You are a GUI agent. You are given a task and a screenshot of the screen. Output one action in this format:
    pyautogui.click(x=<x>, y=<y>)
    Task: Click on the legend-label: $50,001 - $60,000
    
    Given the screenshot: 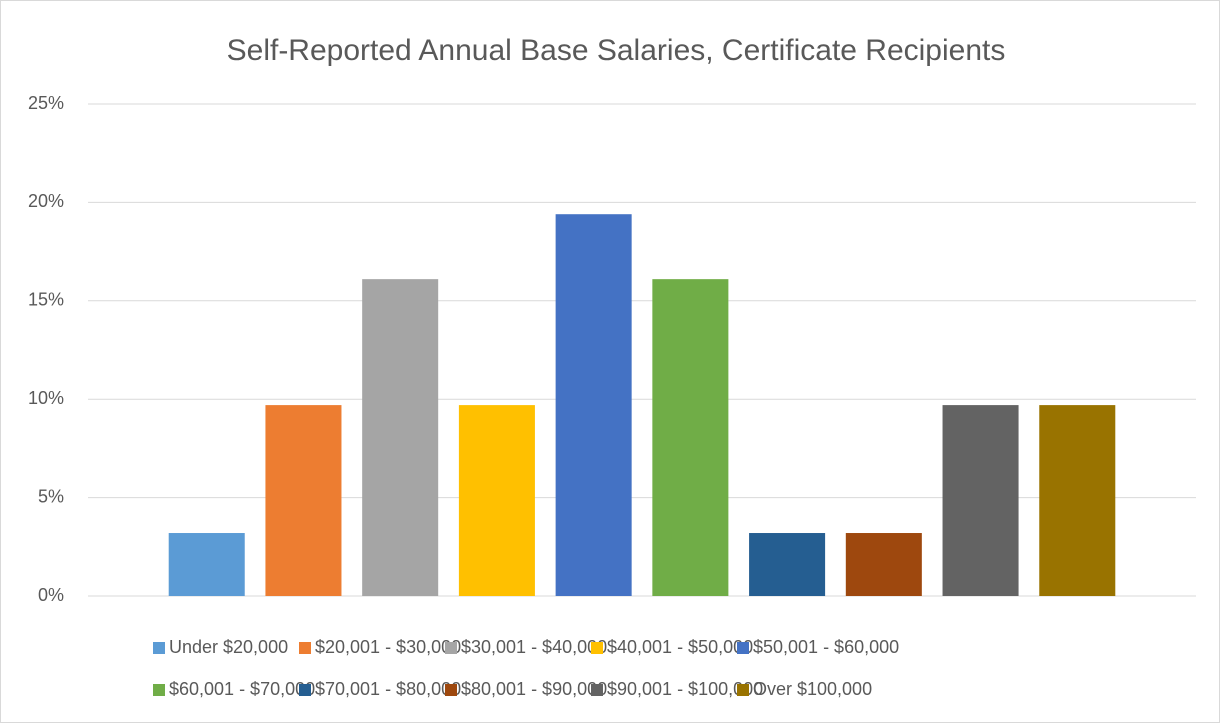 What is the action you would take?
    pyautogui.click(x=826, y=647)
    